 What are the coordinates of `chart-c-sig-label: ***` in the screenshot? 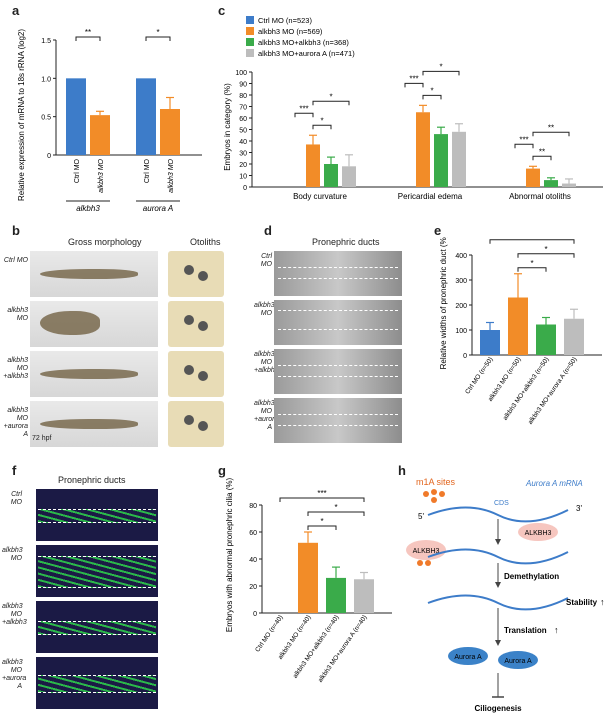 It's located at (413, 78).